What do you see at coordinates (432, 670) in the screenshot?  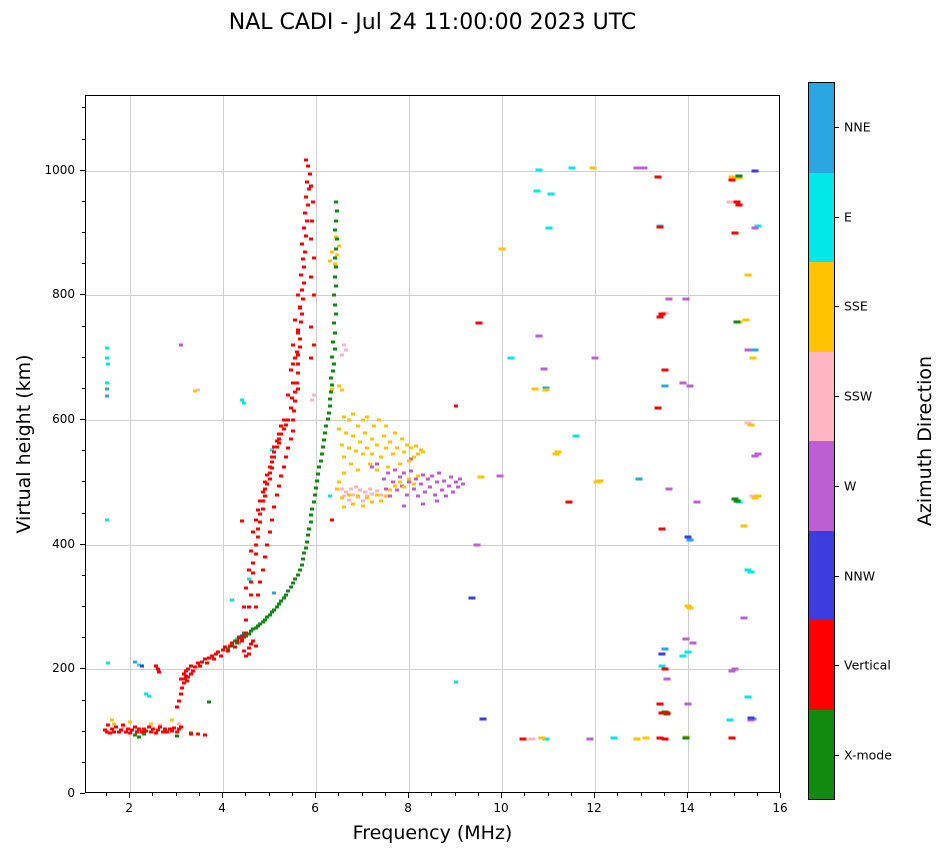 I see `y-gridline` at bounding box center [432, 670].